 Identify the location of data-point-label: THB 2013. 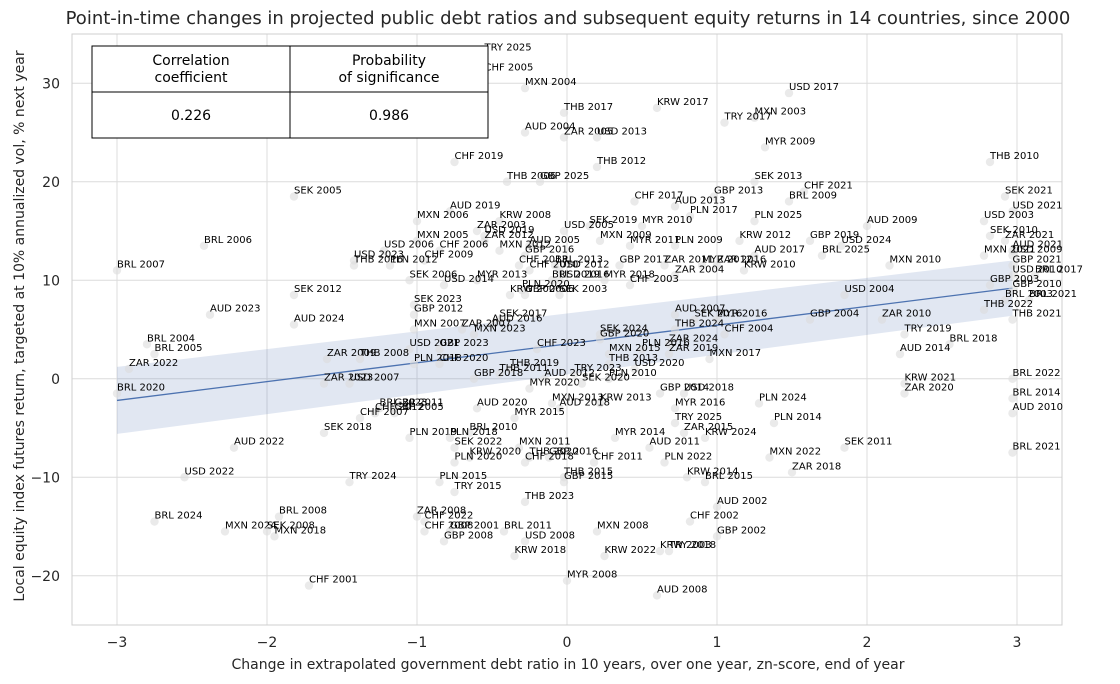
(633, 358).